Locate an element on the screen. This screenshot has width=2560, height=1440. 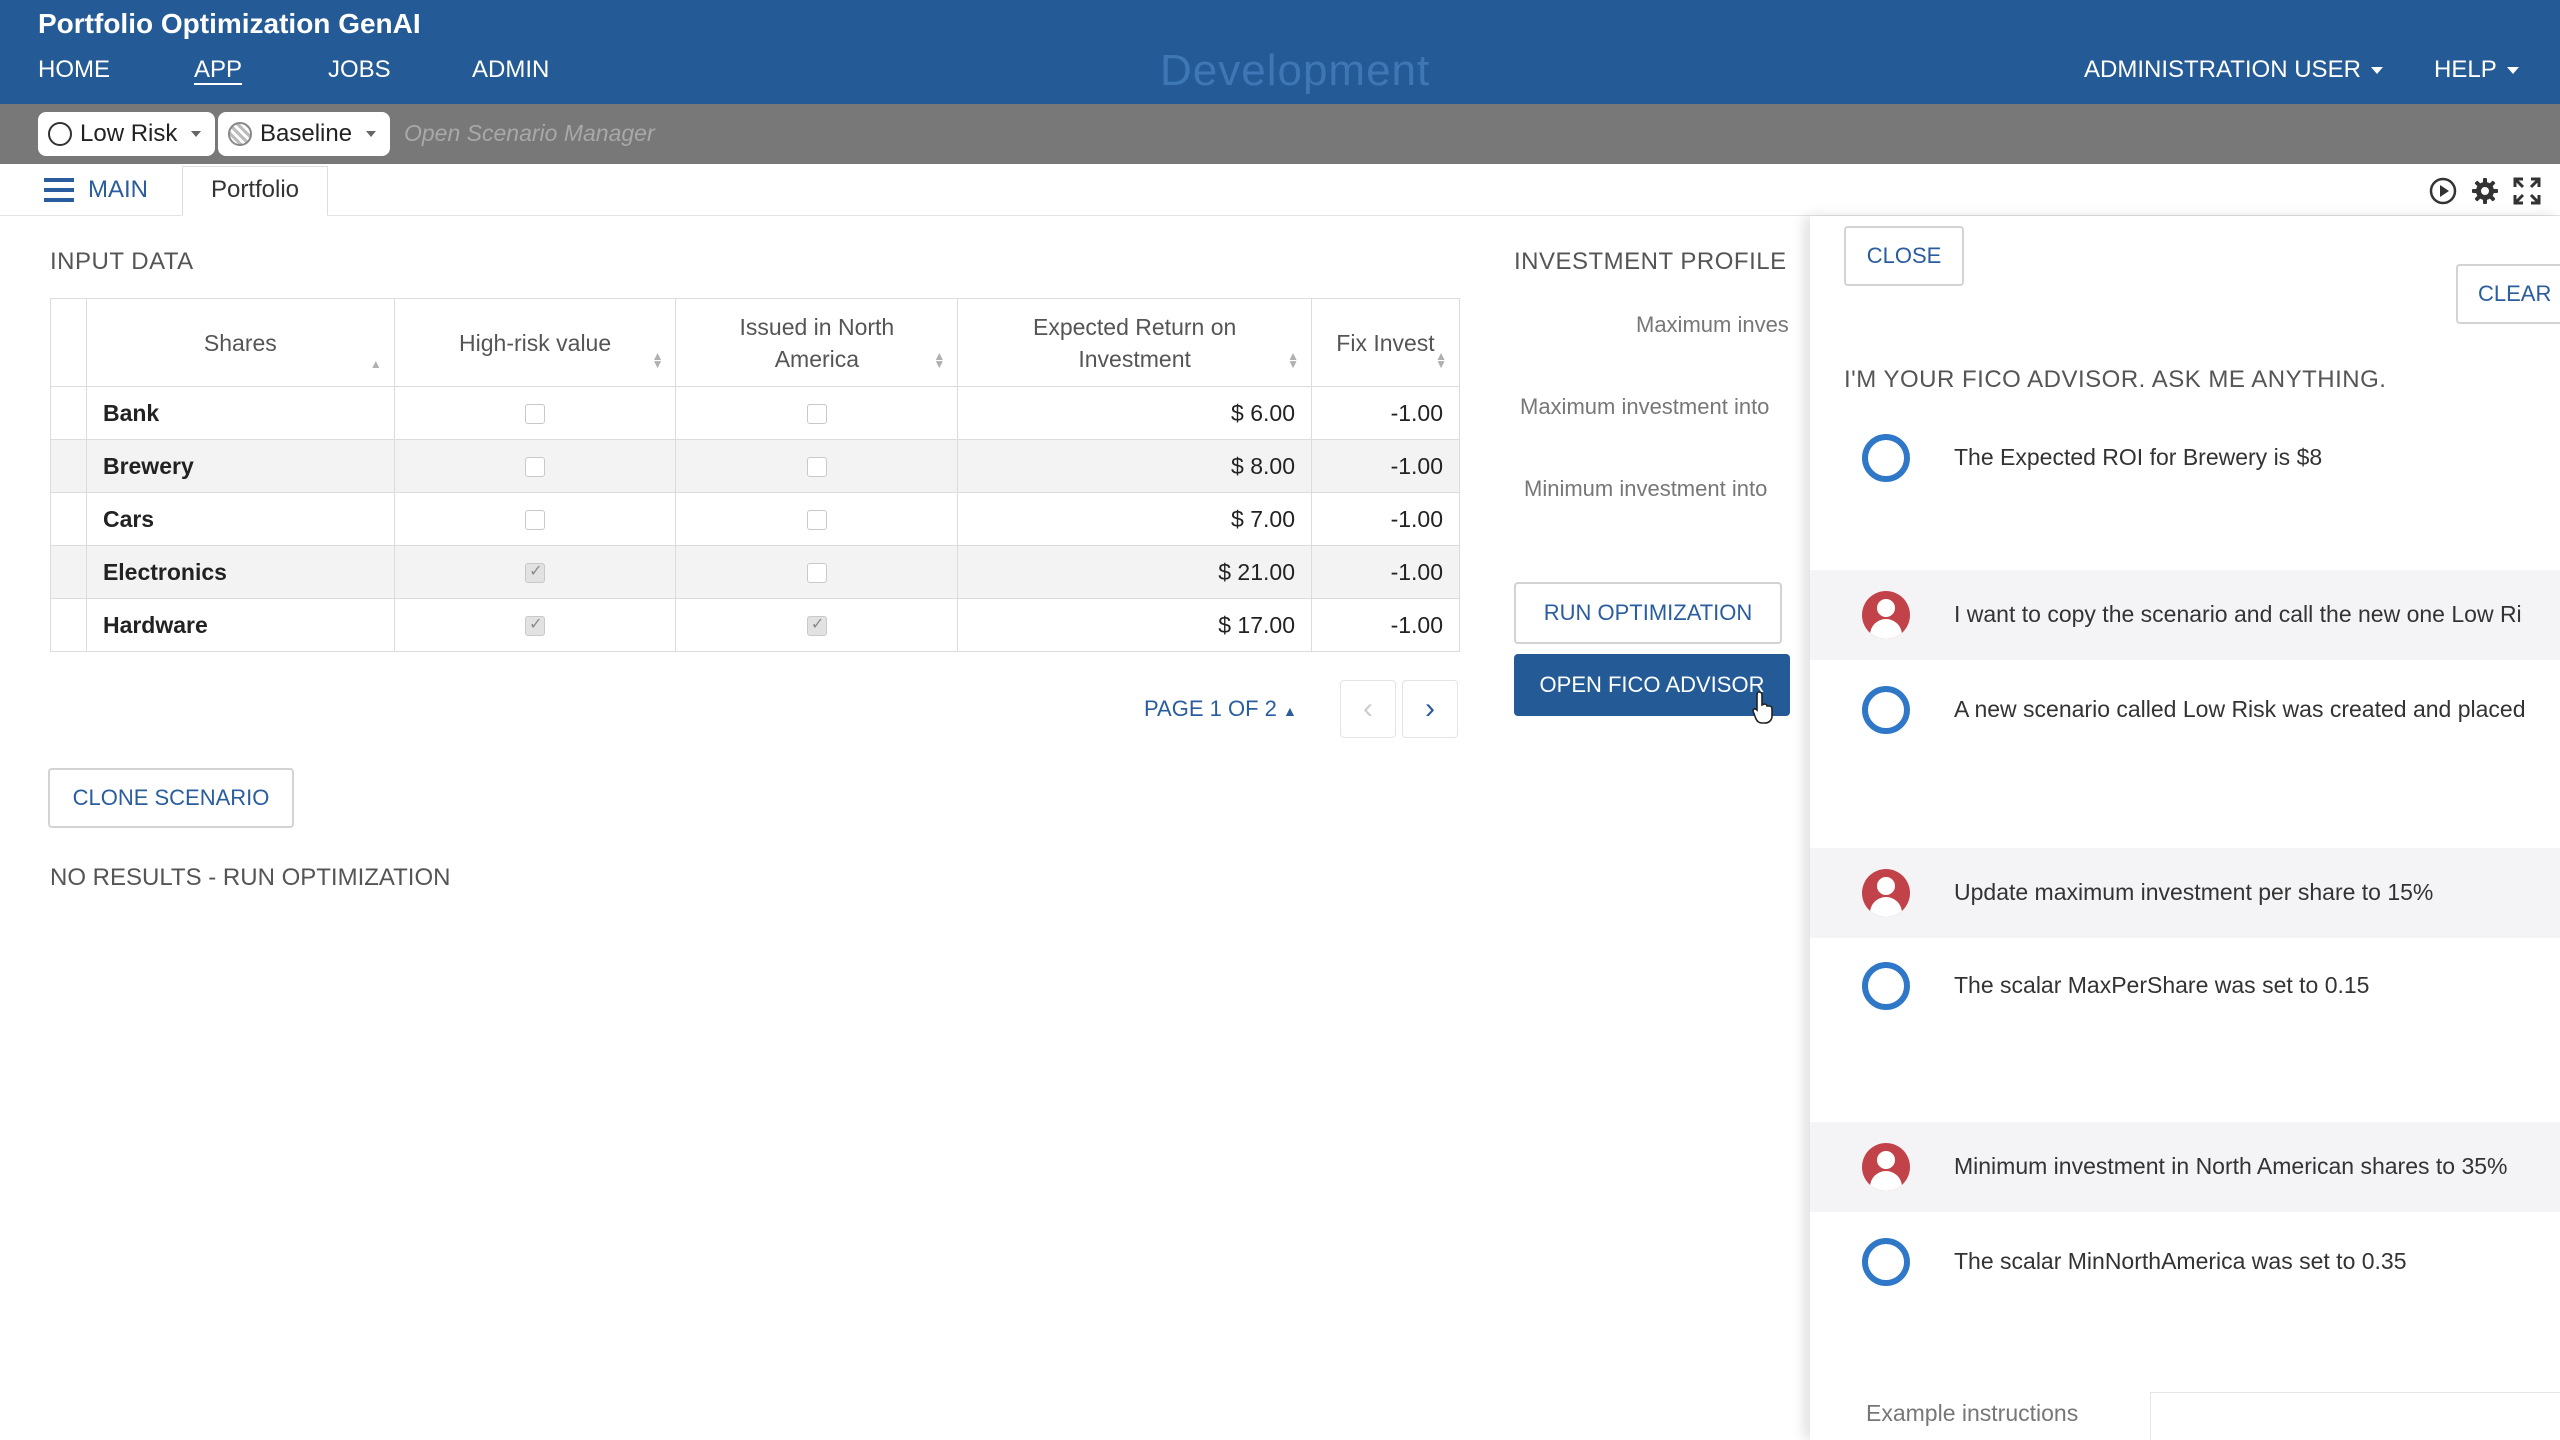
clear-button: CLEAR is located at coordinates (2508, 294).